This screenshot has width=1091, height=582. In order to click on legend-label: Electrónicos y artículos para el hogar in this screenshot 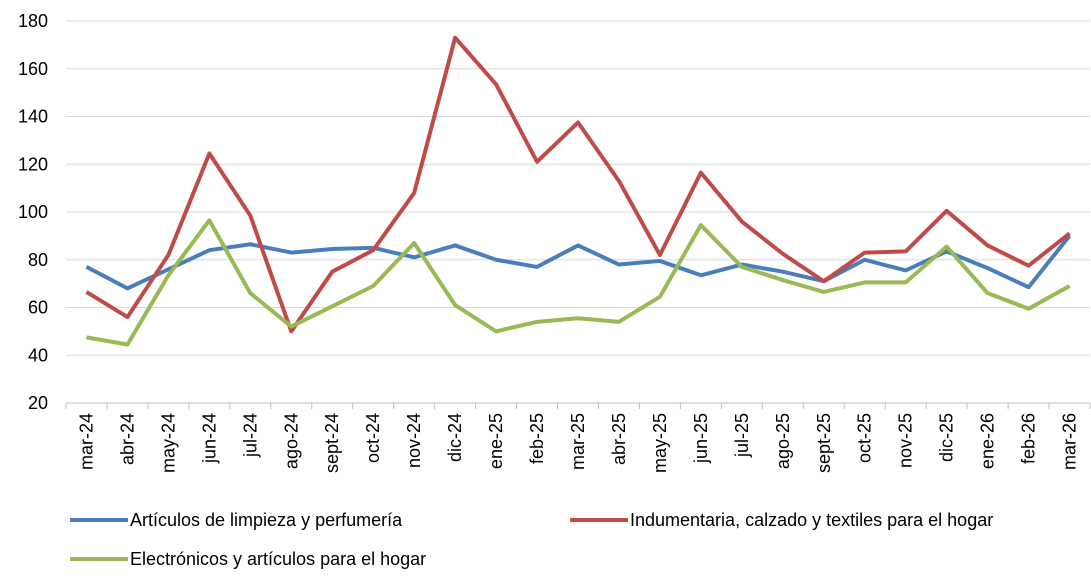, I will do `click(278, 559)`.